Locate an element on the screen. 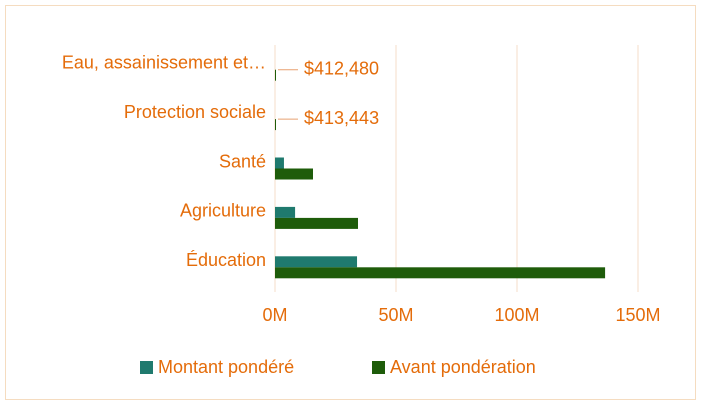 This screenshot has width=701, height=405. y-tick-label: Protection sociale is located at coordinates (195, 112).